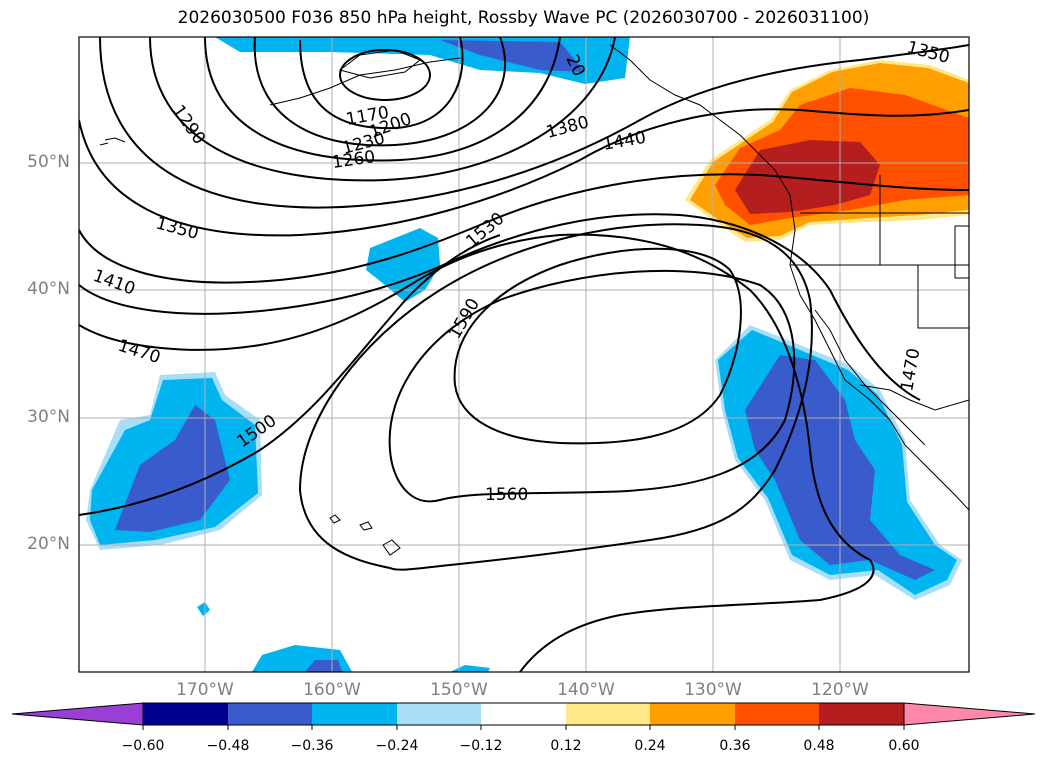 Image resolution: width=1047 pixels, height=765 pixels. What do you see at coordinates (332, 690) in the screenshot?
I see `lon-label-160w: 160°W` at bounding box center [332, 690].